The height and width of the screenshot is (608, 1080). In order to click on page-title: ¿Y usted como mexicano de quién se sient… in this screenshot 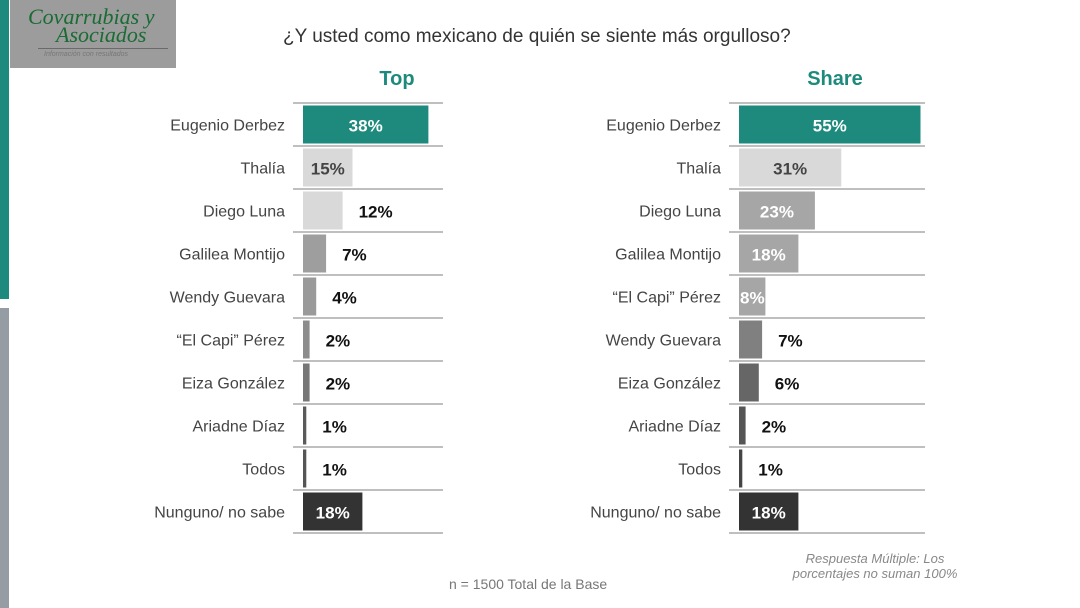, I will do `click(537, 36)`.